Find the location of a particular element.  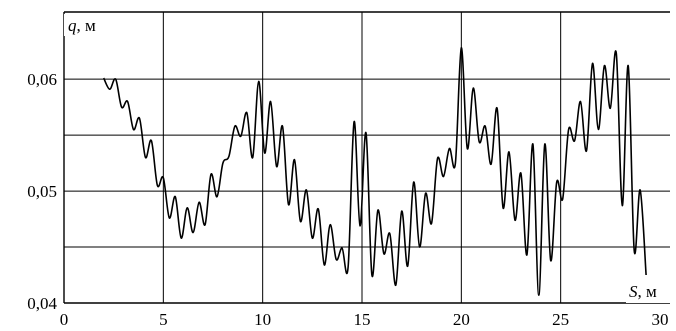

x-axis-unit: , м is located at coordinates (648, 291).